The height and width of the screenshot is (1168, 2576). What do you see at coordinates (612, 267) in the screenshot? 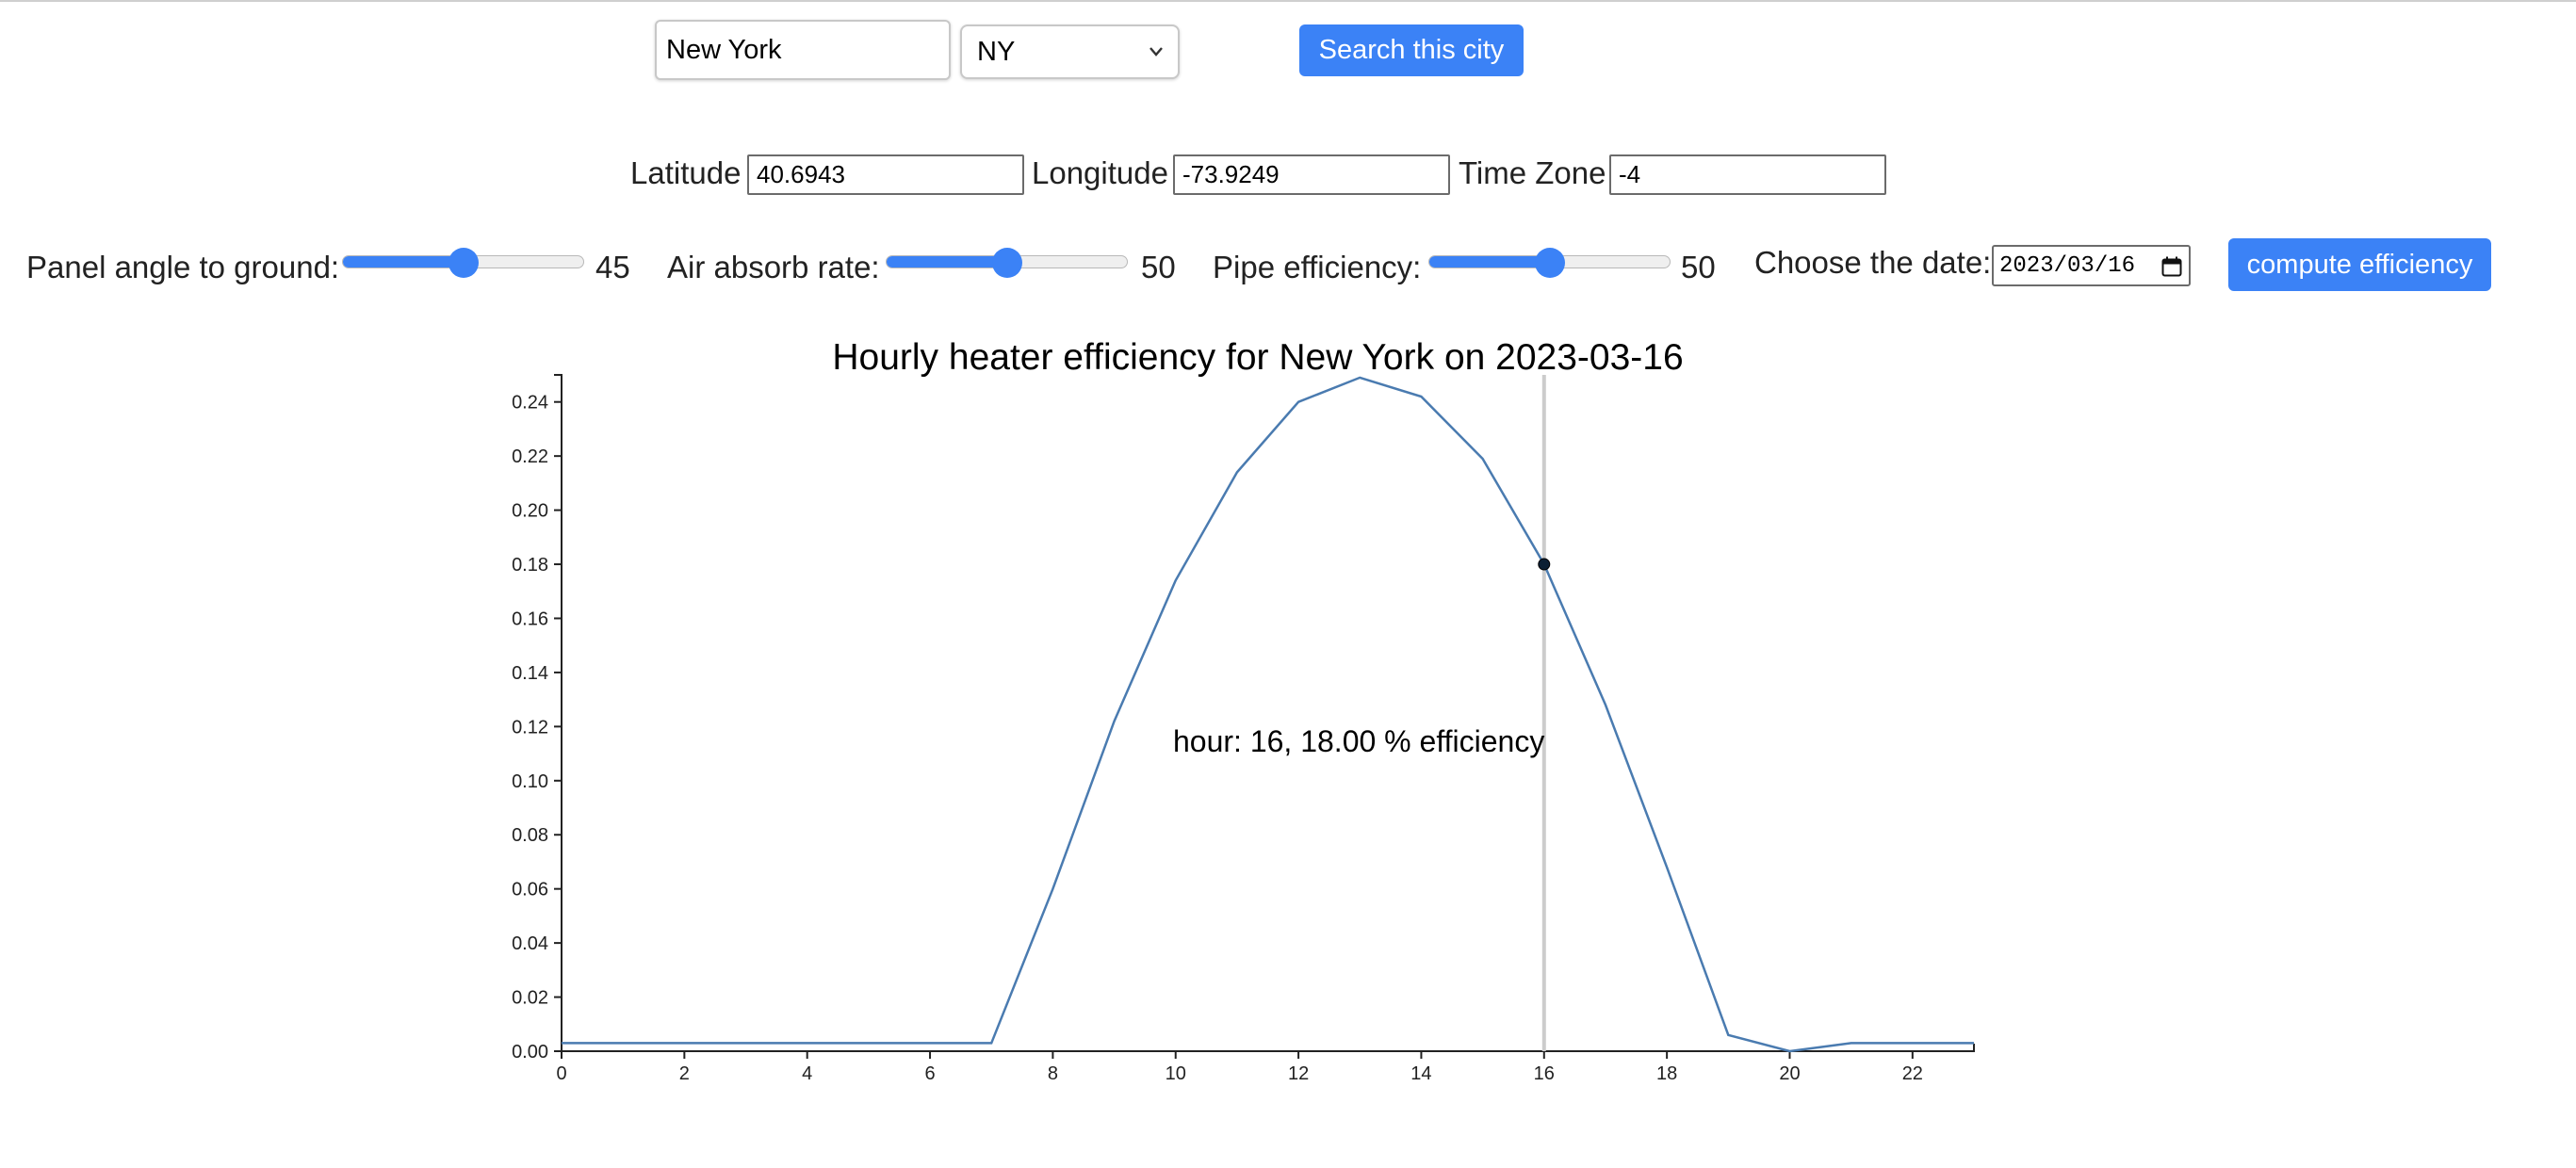
I see `panel-angle-value: 45` at bounding box center [612, 267].